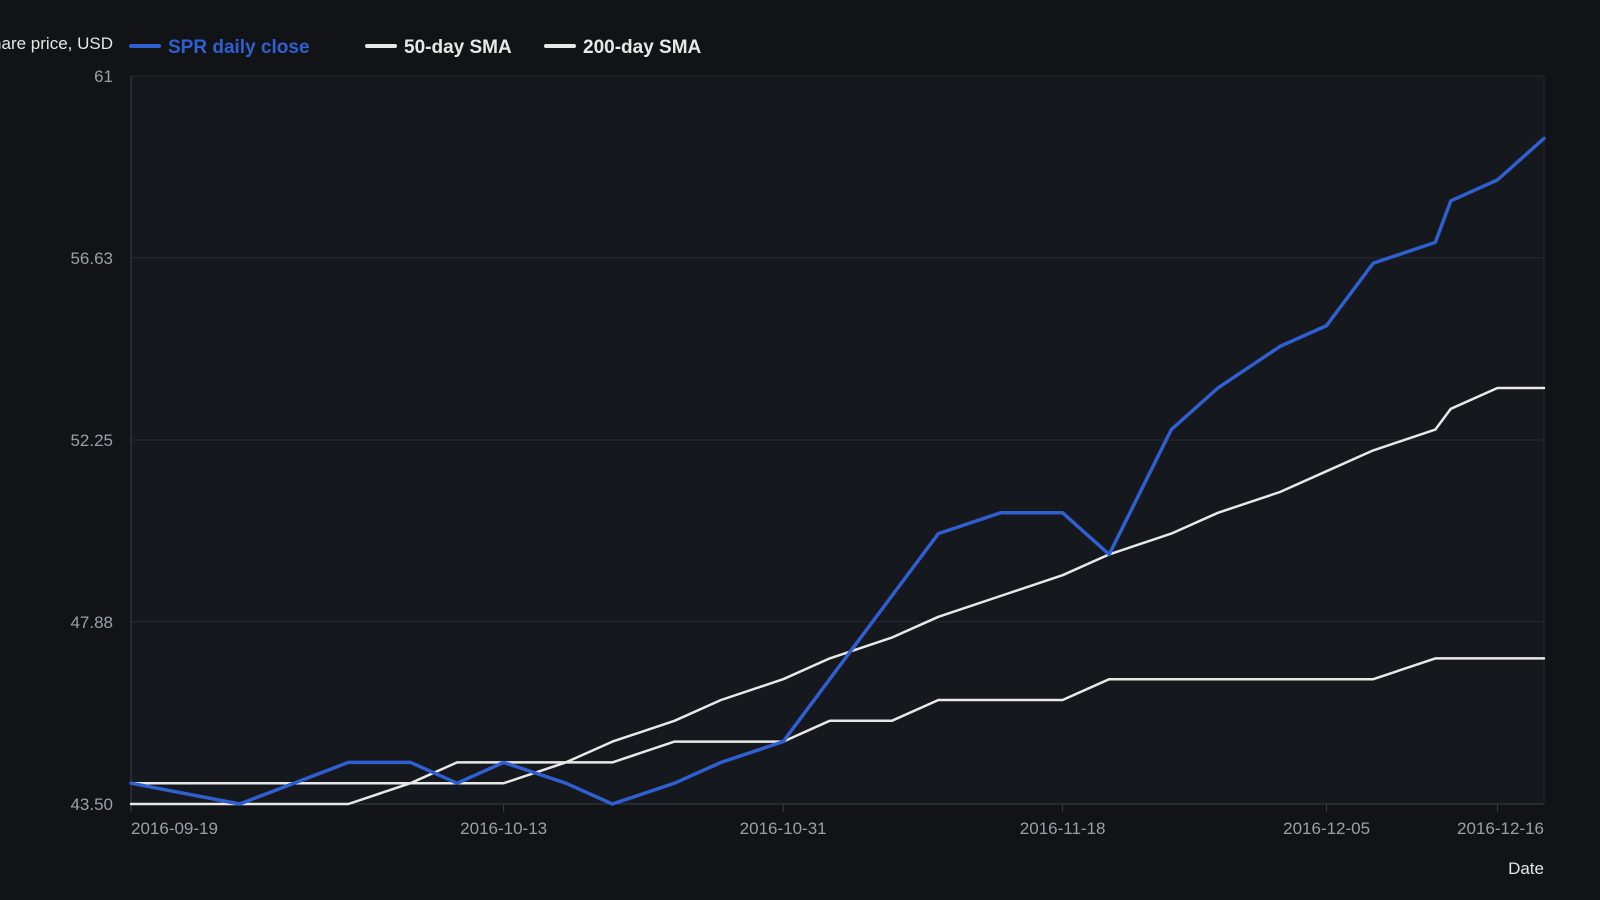 This screenshot has width=1600, height=900. I want to click on legend-label: SPR daily close, so click(239, 47).